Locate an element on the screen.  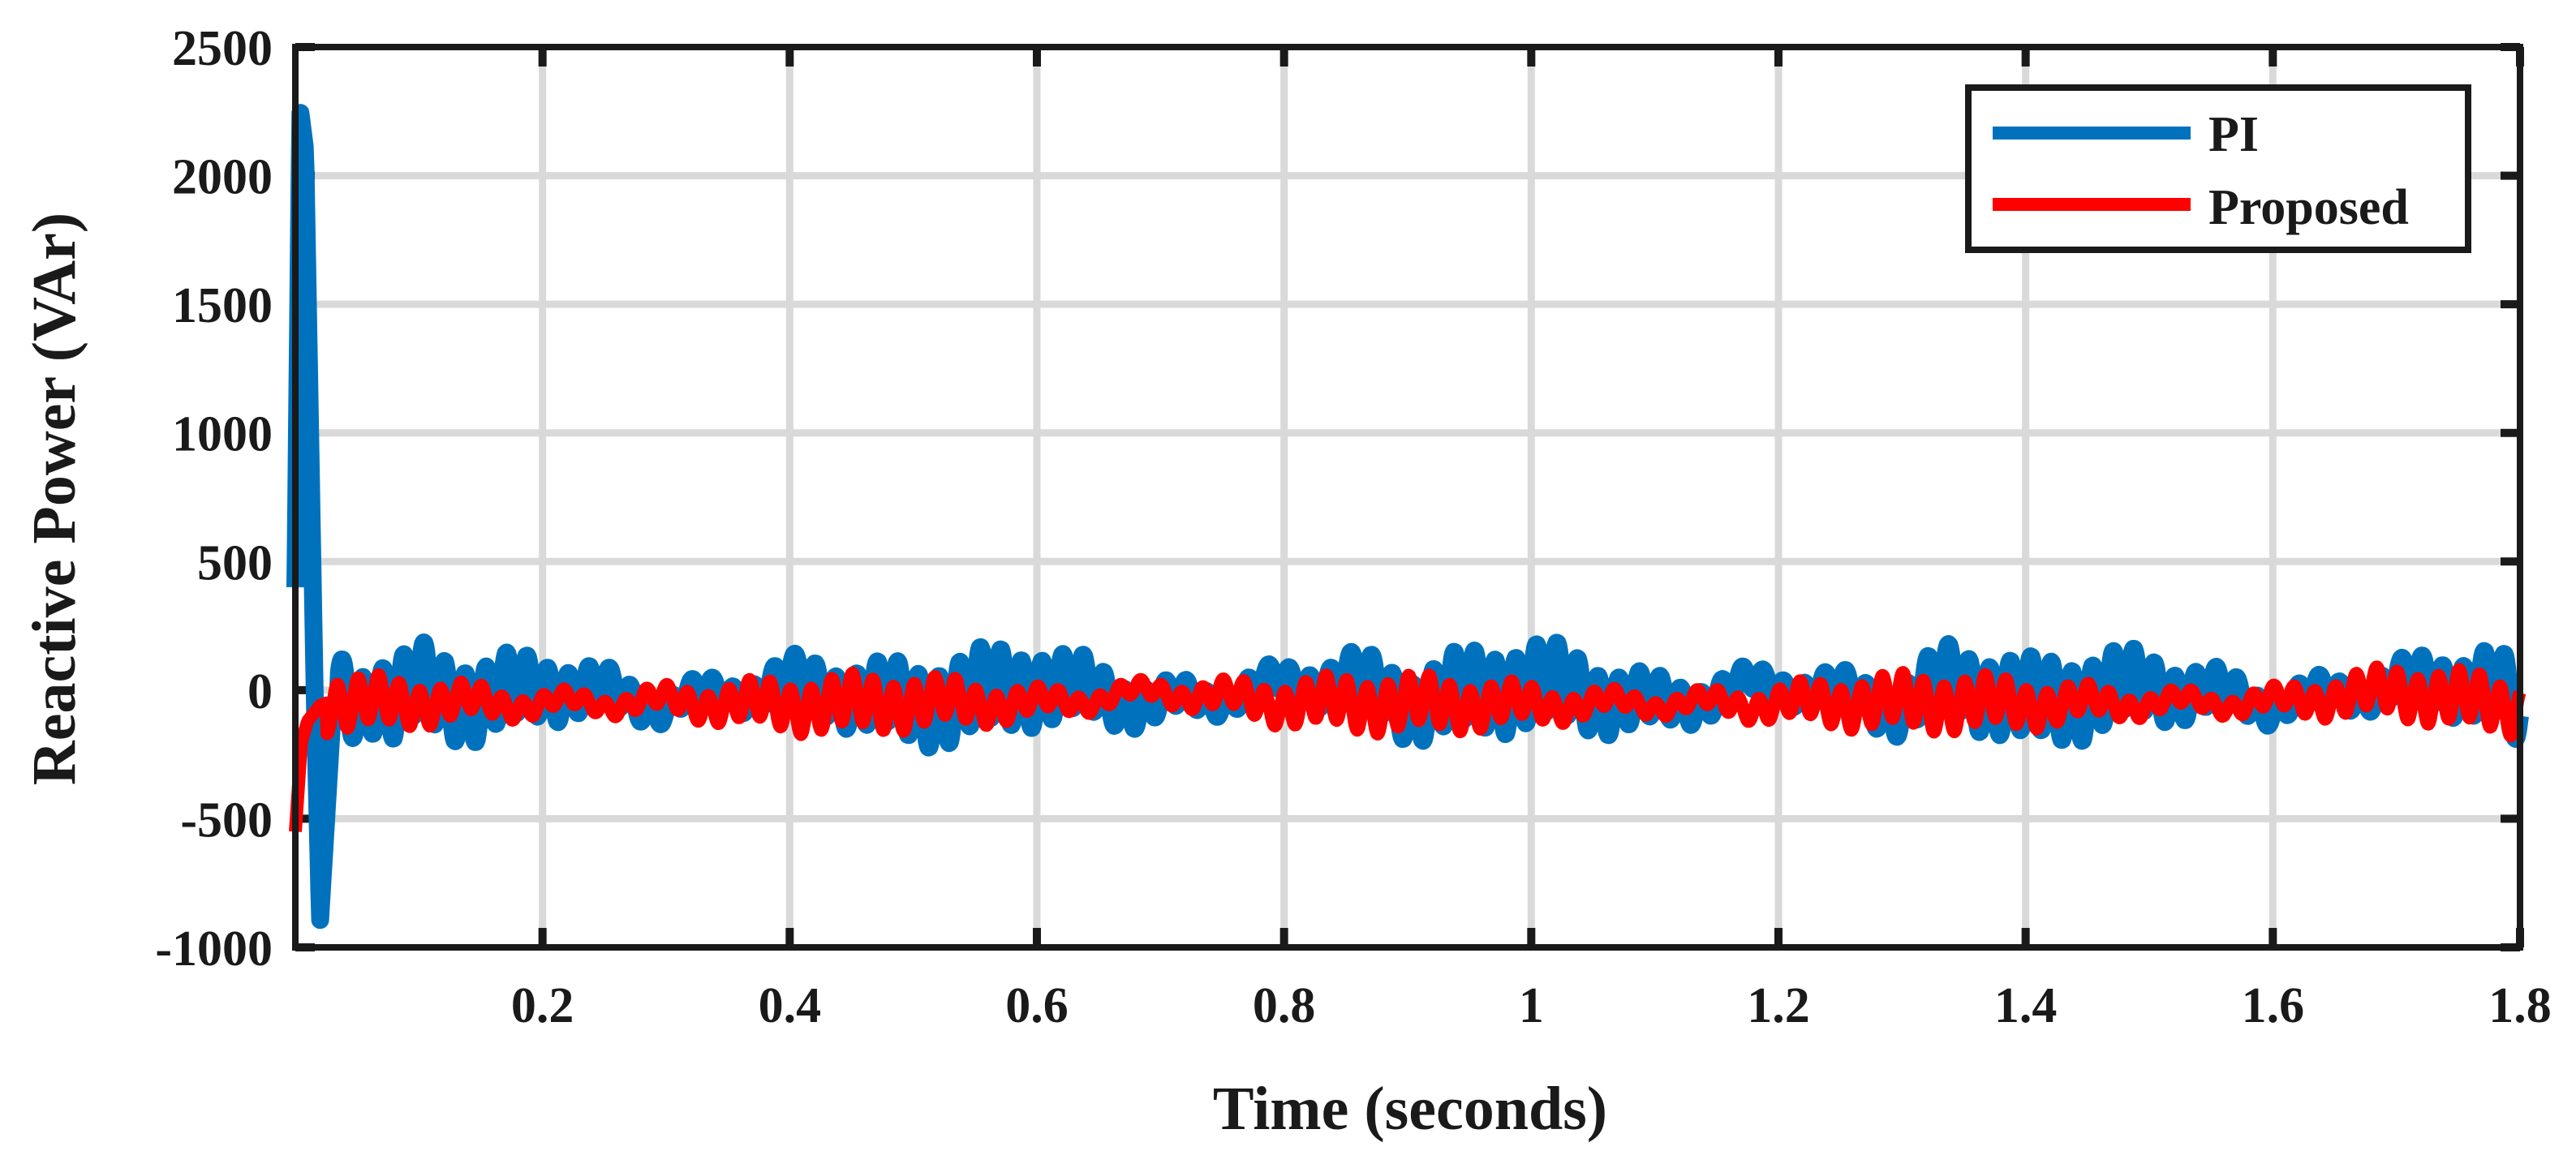
legend-label-pi: PI is located at coordinates (2233, 134).